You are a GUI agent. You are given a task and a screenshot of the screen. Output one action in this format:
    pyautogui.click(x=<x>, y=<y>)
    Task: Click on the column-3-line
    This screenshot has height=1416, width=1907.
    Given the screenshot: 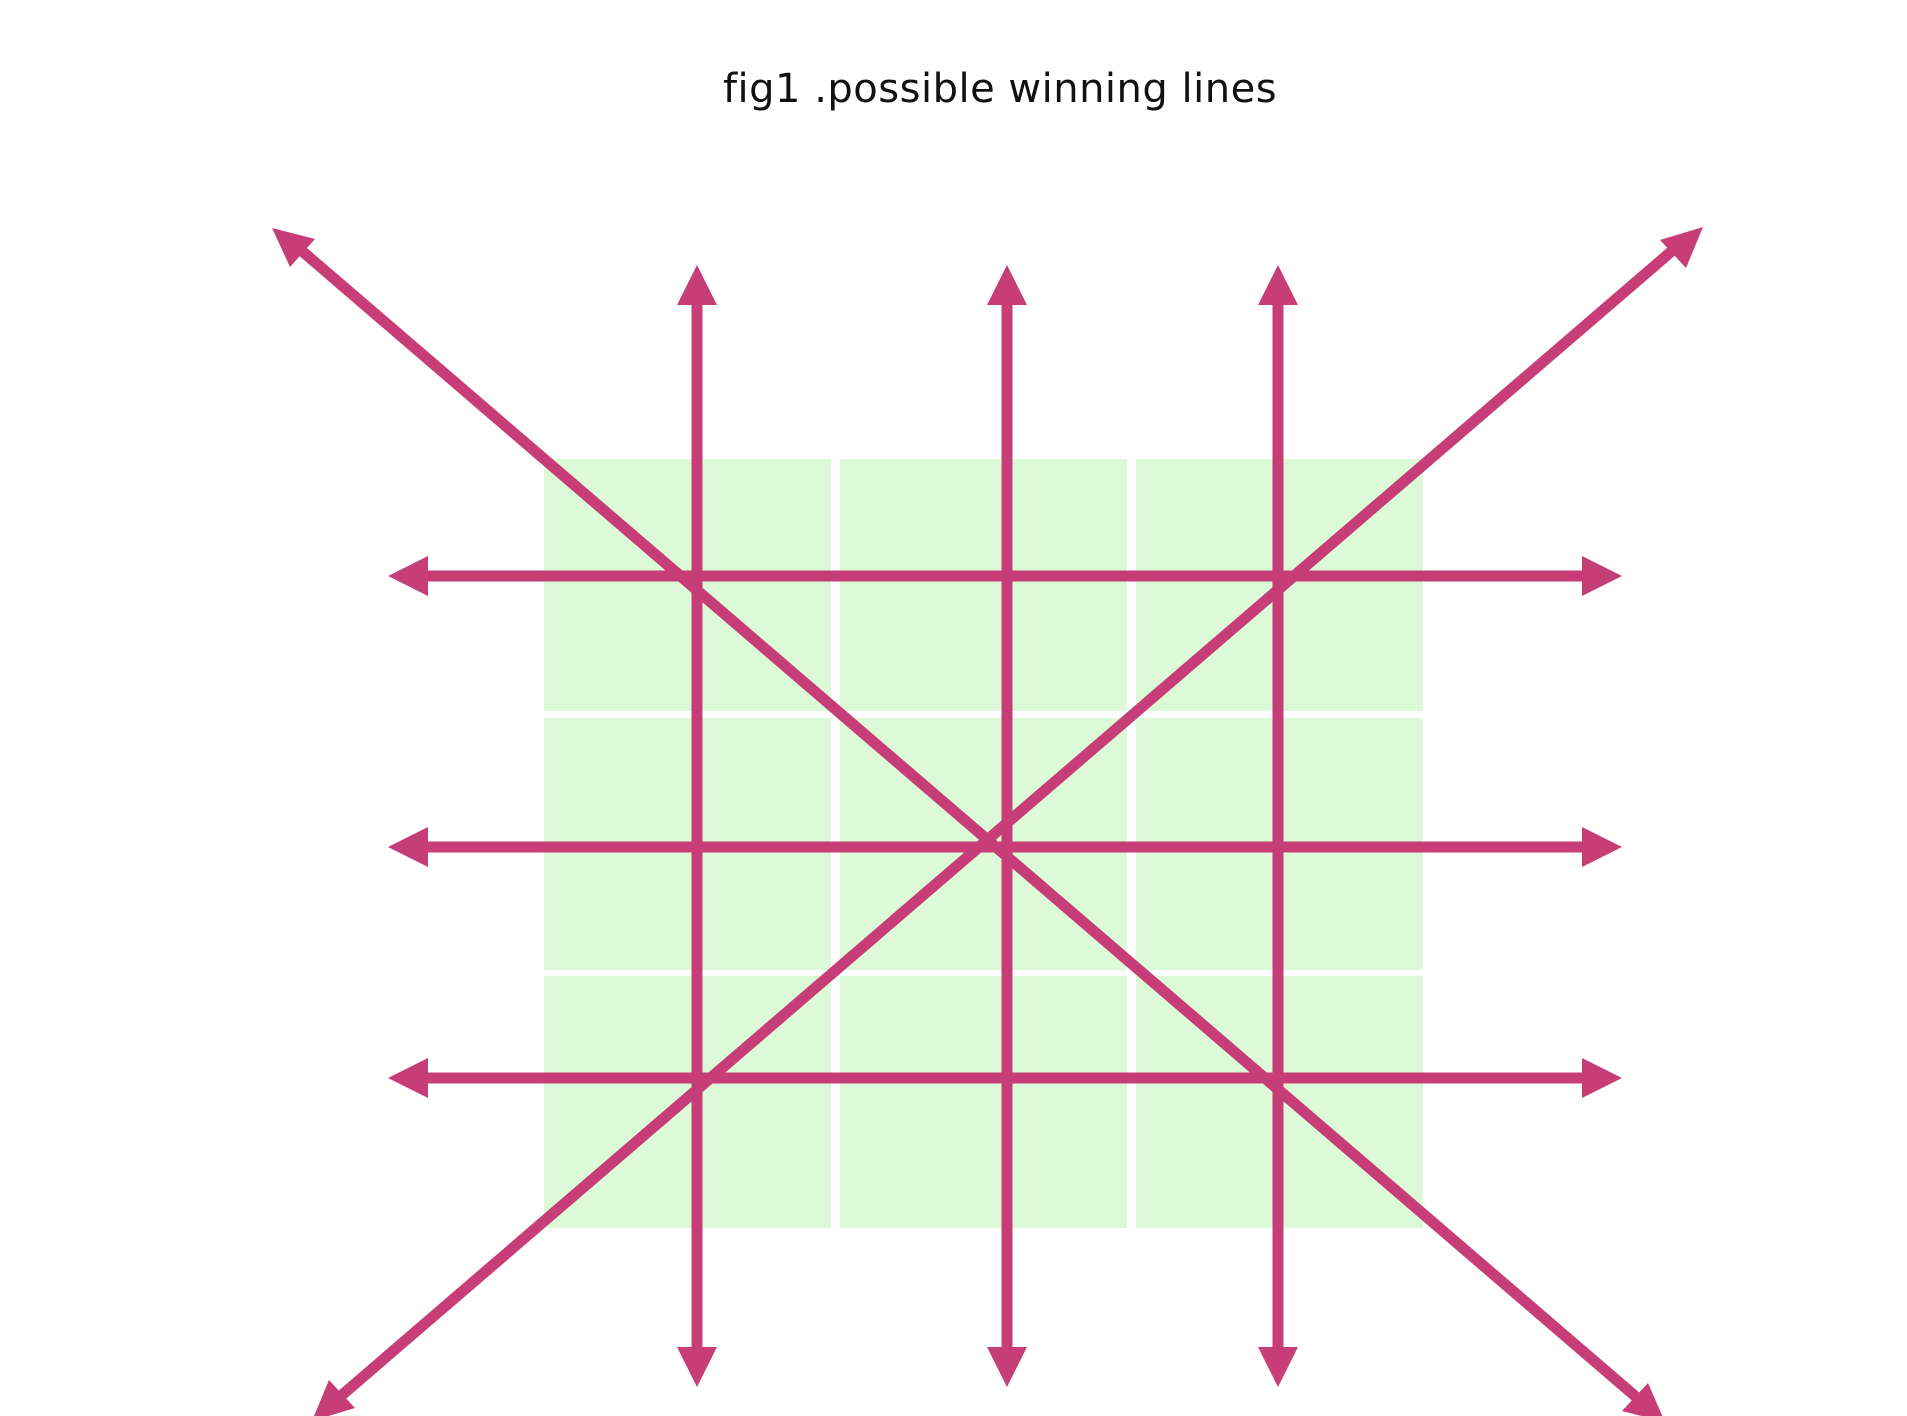 What is the action you would take?
    pyautogui.click(x=1278, y=826)
    